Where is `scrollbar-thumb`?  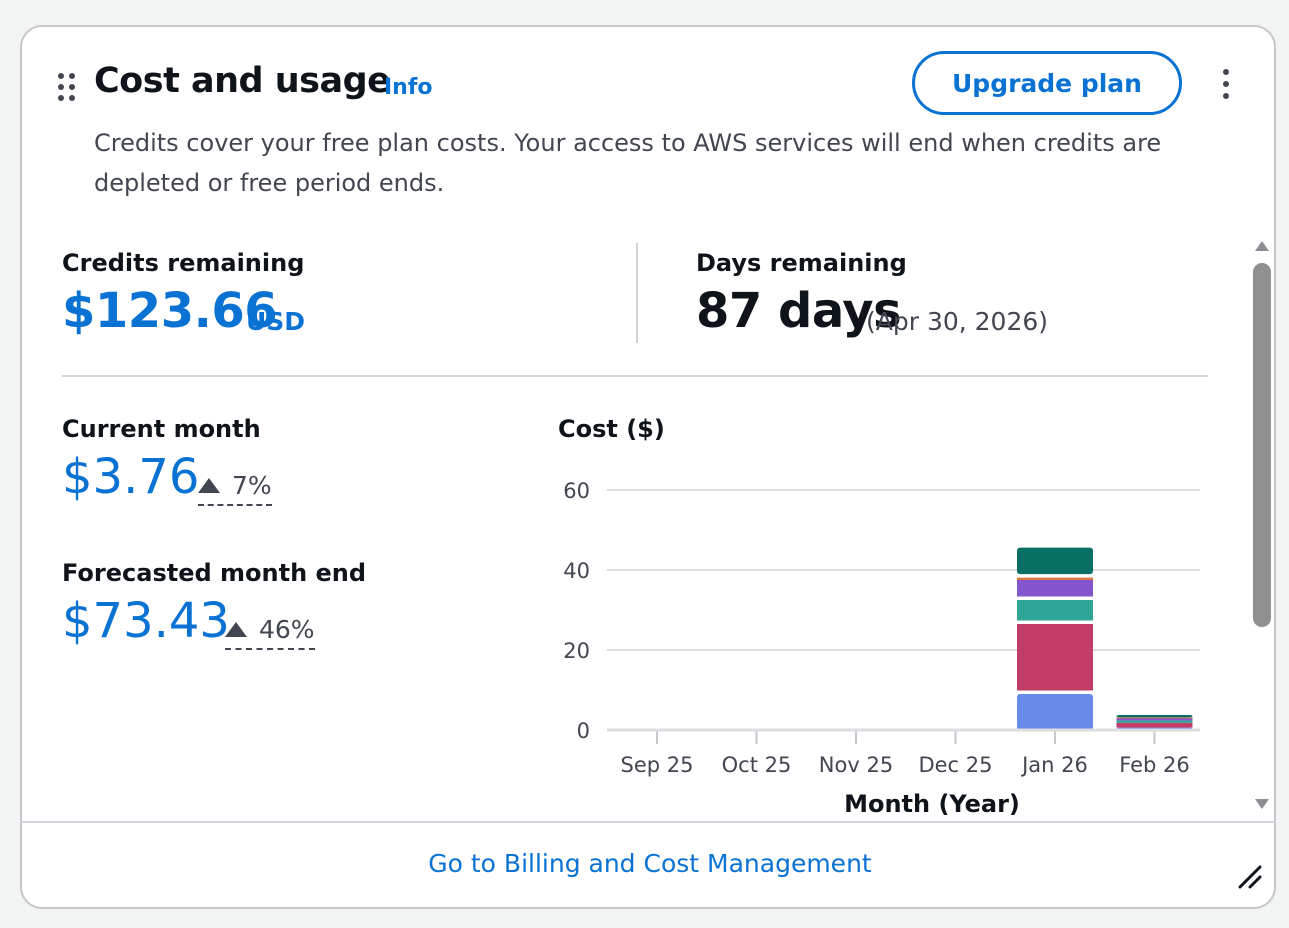 scrollbar-thumb is located at coordinates (1262, 445).